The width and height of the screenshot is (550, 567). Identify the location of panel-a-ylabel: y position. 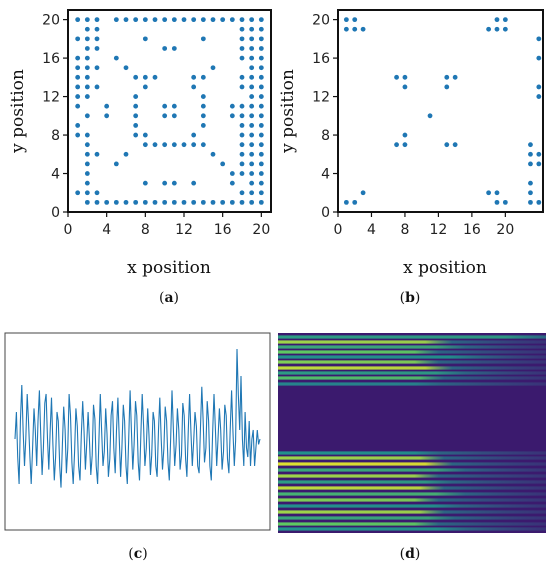
(18, 111).